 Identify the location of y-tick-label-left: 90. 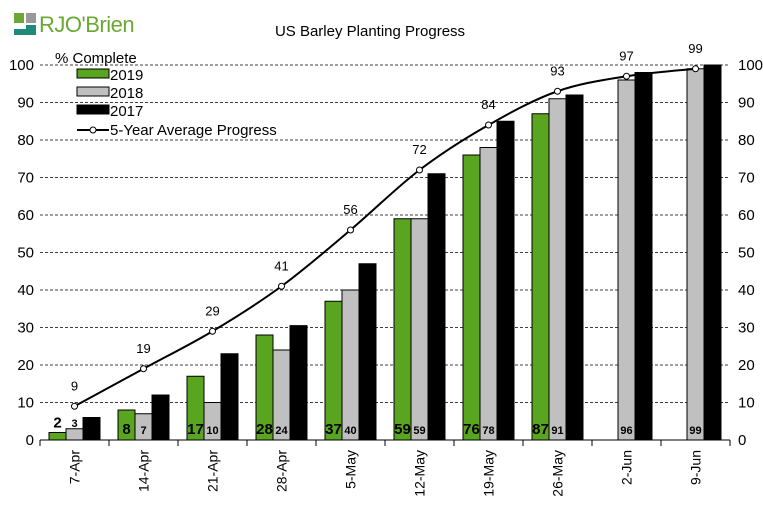
(25, 103).